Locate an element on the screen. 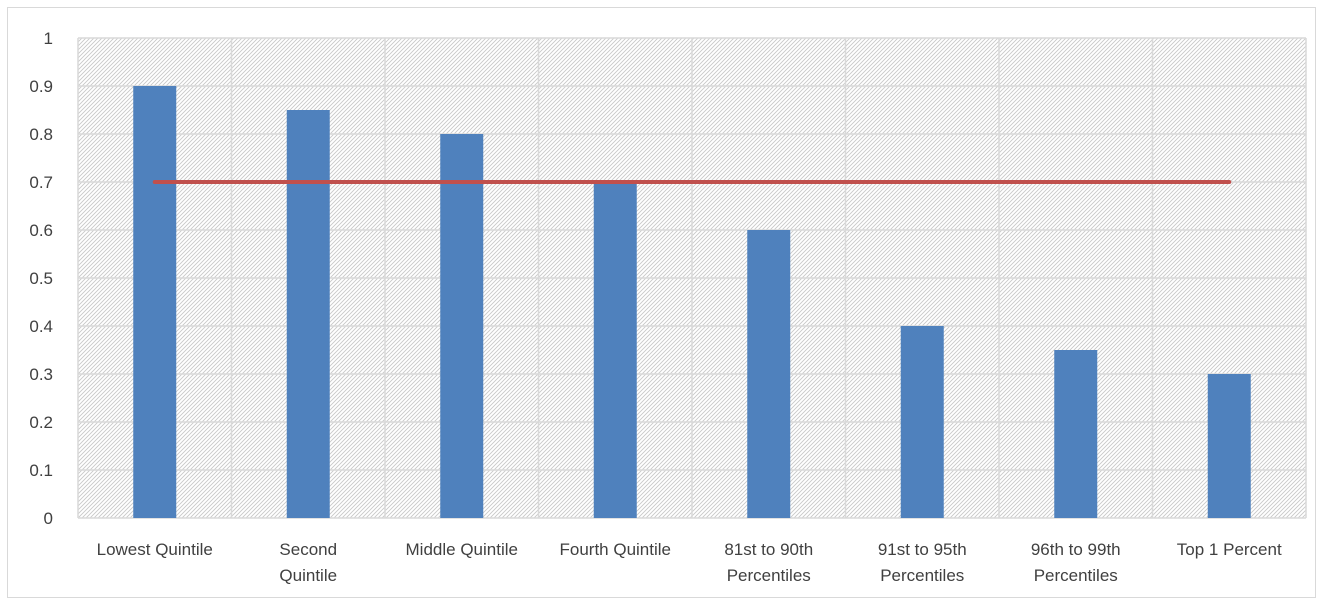  x-tick-label: 81st to 90th Percentiles is located at coordinates (768, 562).